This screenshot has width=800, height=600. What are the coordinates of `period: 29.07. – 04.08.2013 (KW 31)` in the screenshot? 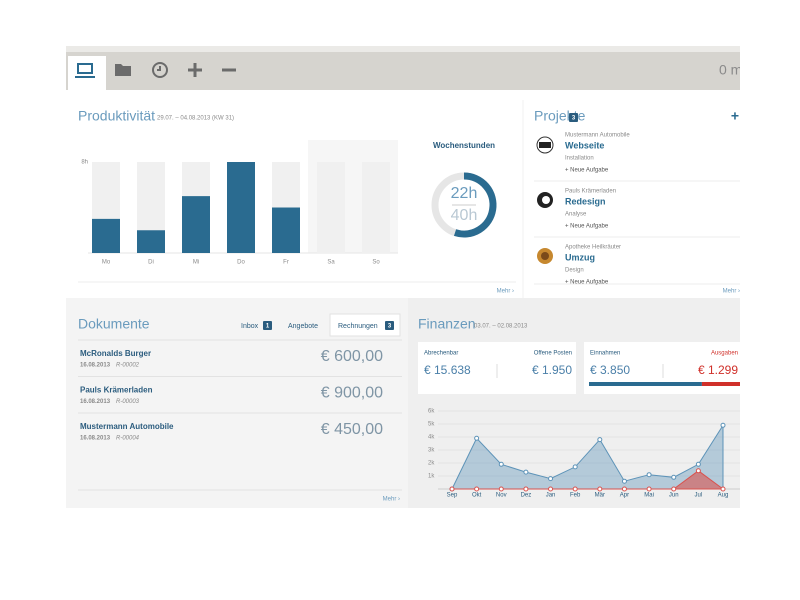 It's located at (195, 119).